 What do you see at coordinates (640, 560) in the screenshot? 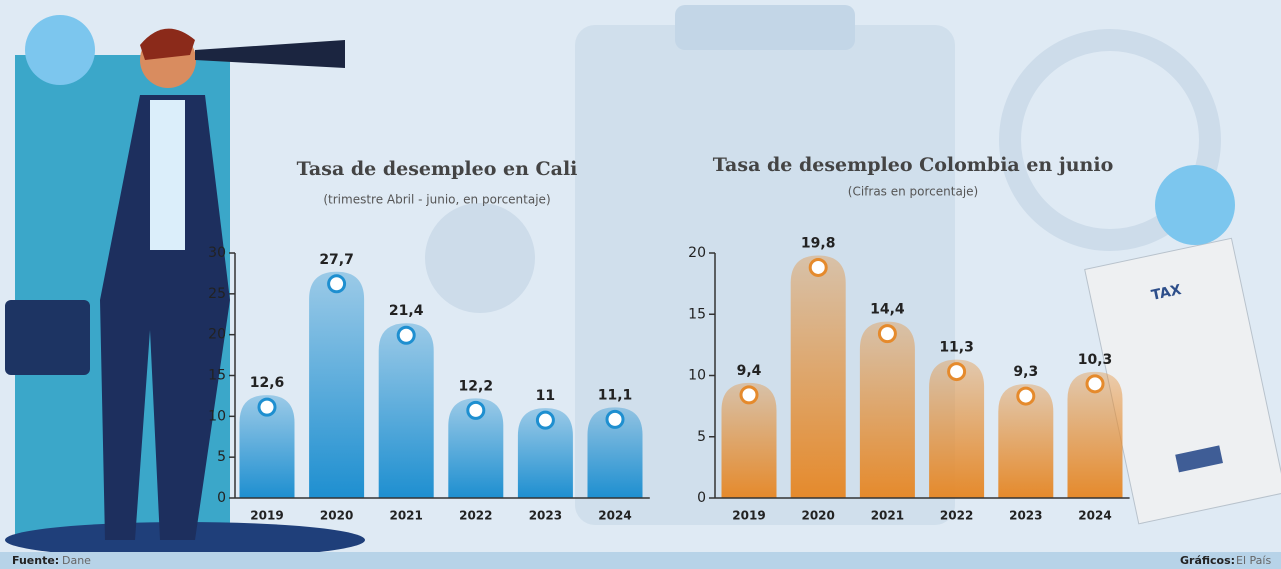
I see `footer-bar` at bounding box center [640, 560].